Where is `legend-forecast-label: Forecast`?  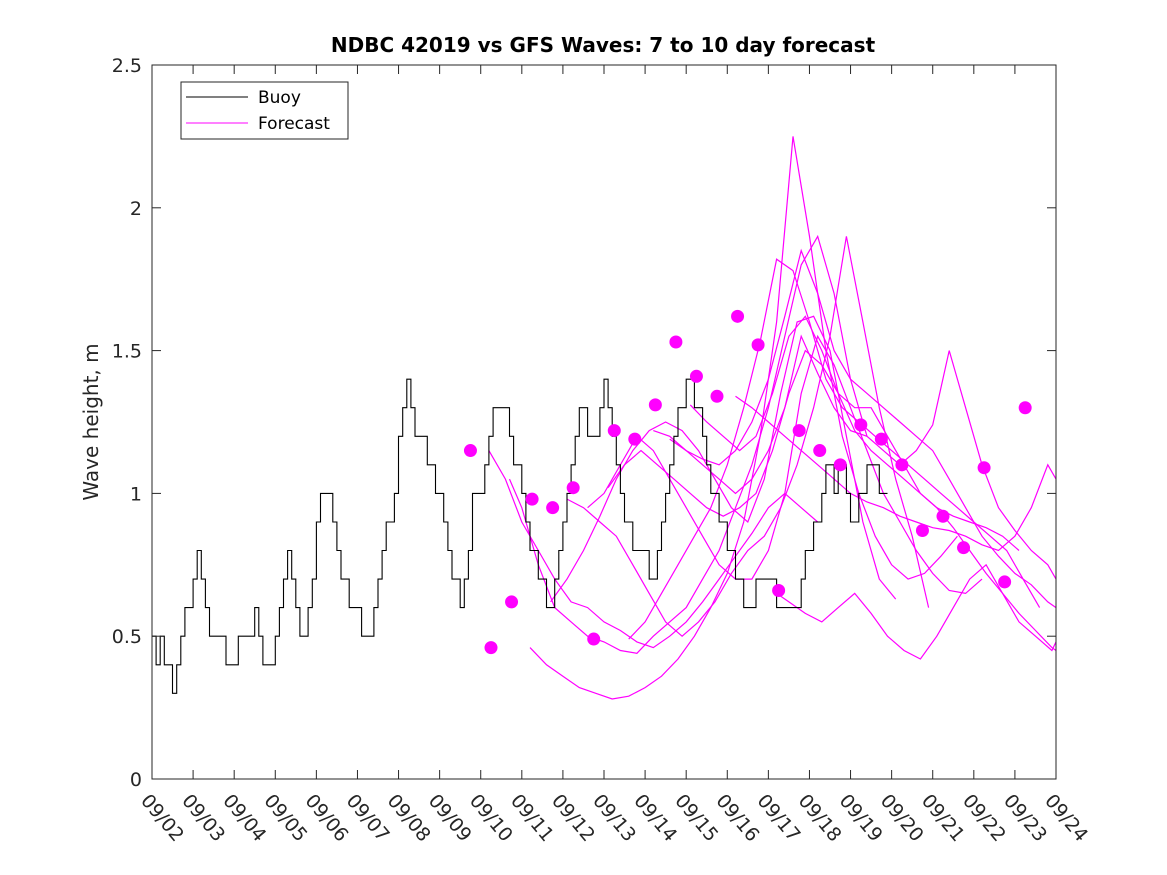
legend-forecast-label: Forecast is located at coordinates (294, 124).